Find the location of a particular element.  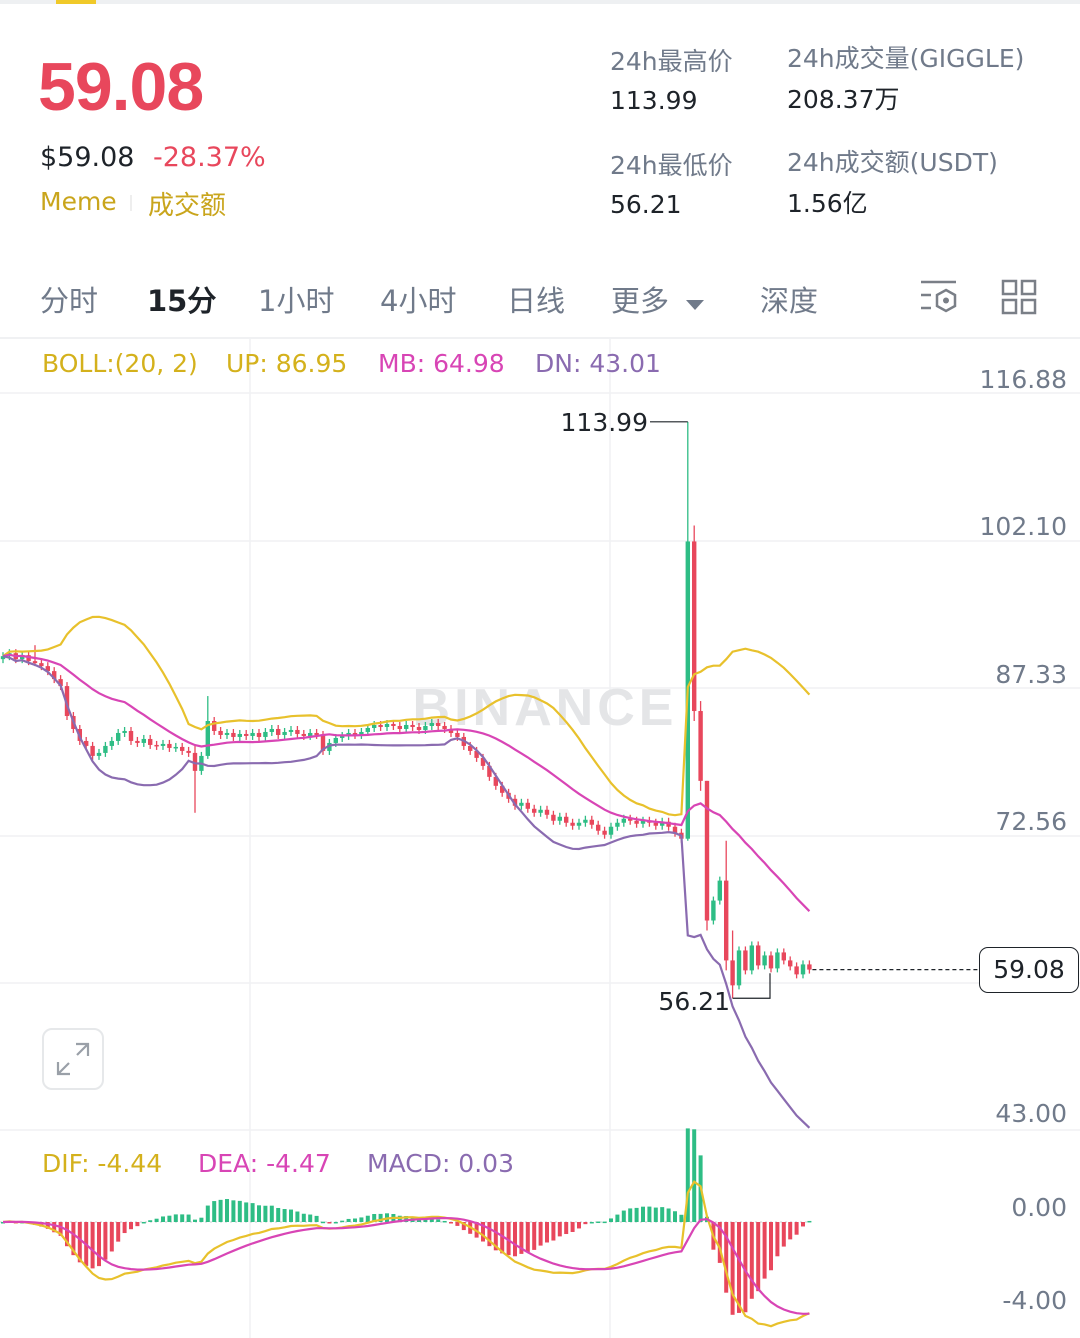

tab-depth: 深度 is located at coordinates (789, 301).